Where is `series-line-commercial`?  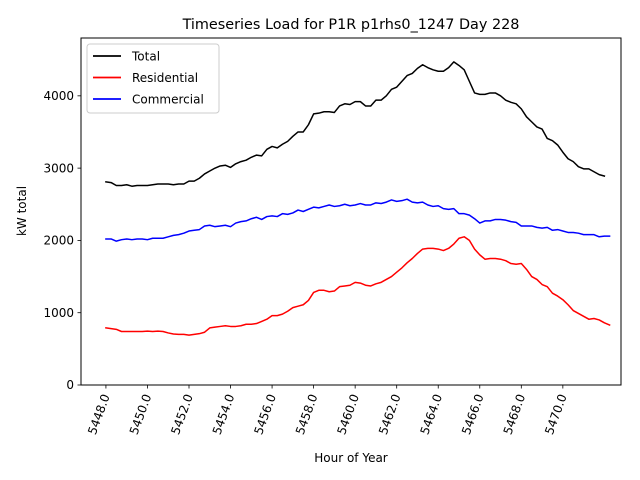 series-line-commercial is located at coordinates (358, 220).